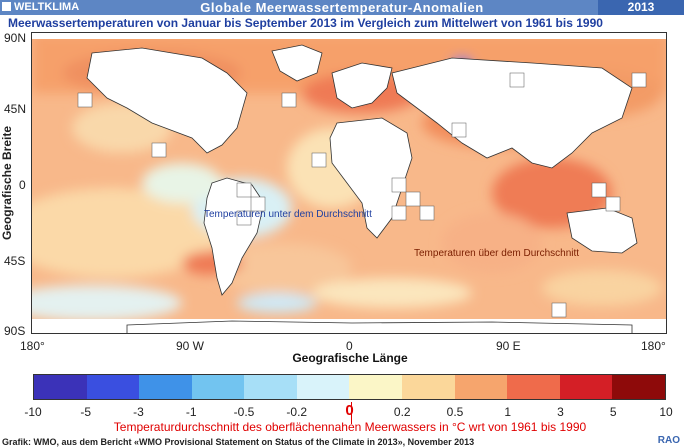  What do you see at coordinates (668, 440) in the screenshot?
I see `author-signature: RAO` at bounding box center [668, 440].